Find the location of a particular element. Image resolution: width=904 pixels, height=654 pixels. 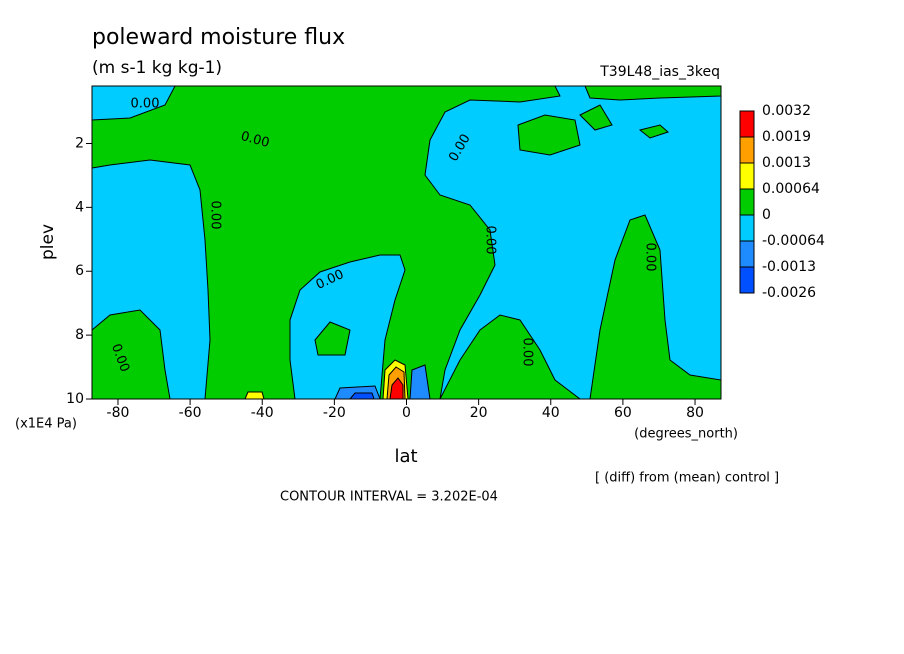

colorbar-label: 0.0019 is located at coordinates (786, 137).